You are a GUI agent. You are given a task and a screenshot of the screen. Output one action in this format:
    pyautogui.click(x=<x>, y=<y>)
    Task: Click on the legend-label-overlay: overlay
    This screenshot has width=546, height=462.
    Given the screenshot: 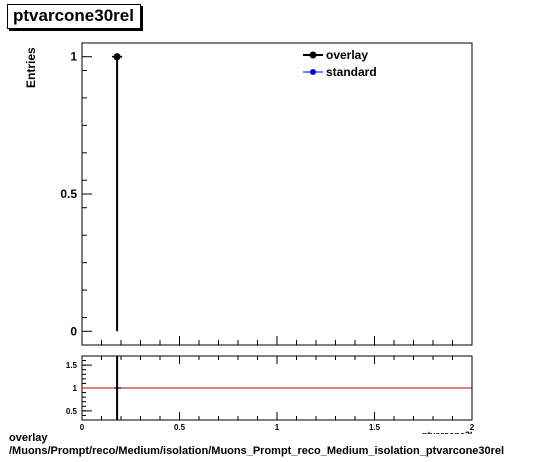 What is the action you would take?
    pyautogui.click(x=347, y=55)
    